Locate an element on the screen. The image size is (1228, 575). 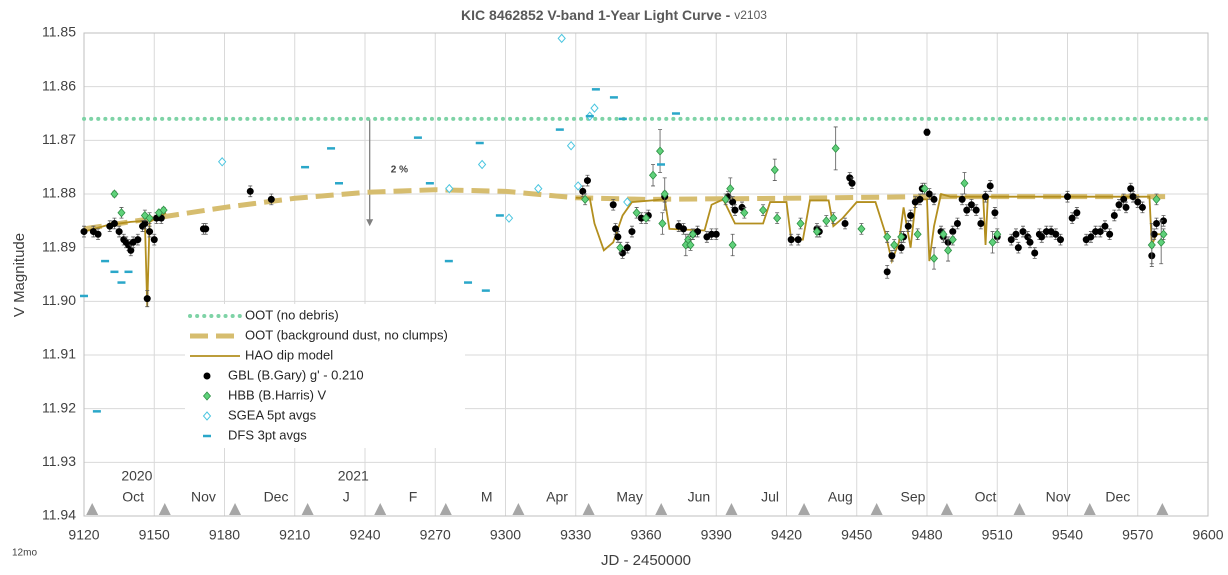
month-label: F is located at coordinates (413, 497).